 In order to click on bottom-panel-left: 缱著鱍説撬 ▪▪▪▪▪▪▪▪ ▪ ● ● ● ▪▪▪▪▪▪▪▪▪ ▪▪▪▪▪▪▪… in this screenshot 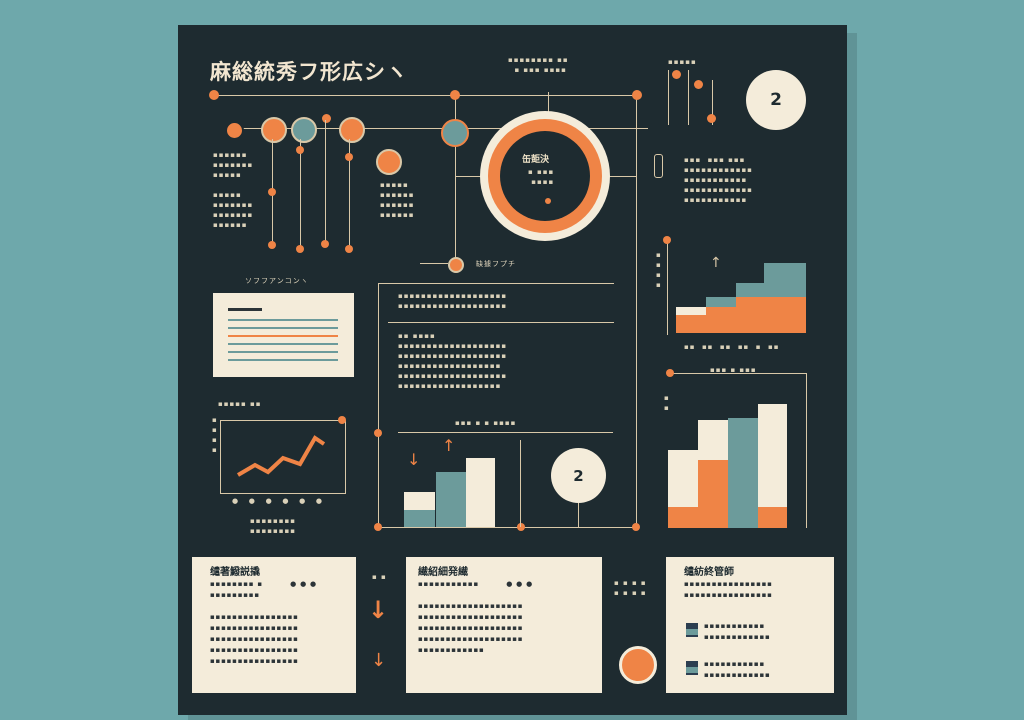, I will do `click(274, 625)`.